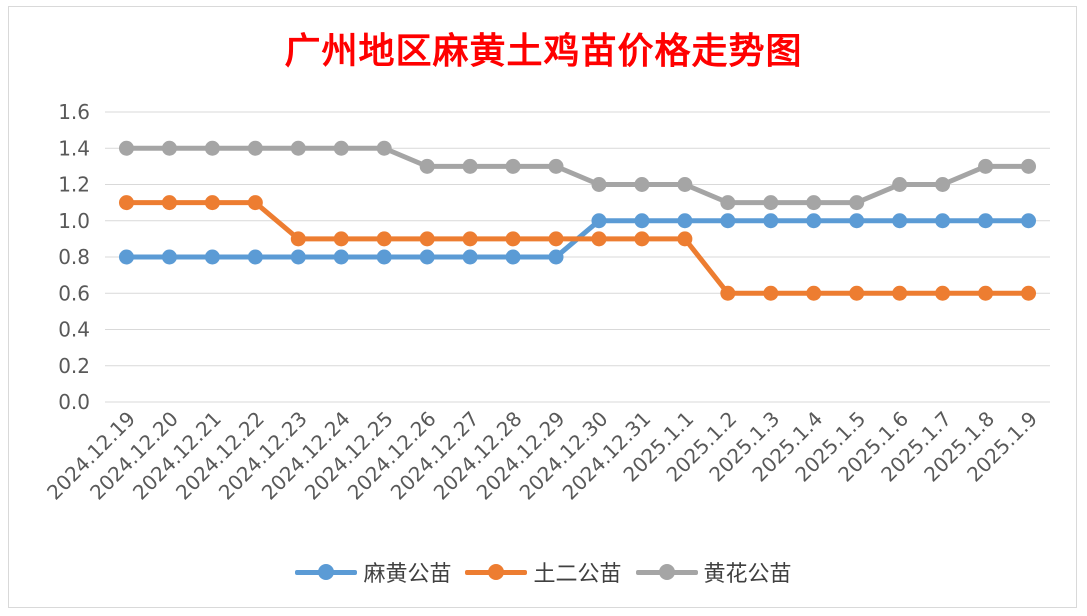 This screenshot has height=616, width=1087. I want to click on chart-title: 广州地区麻黄土鸡苗价格走势图, so click(543, 51).